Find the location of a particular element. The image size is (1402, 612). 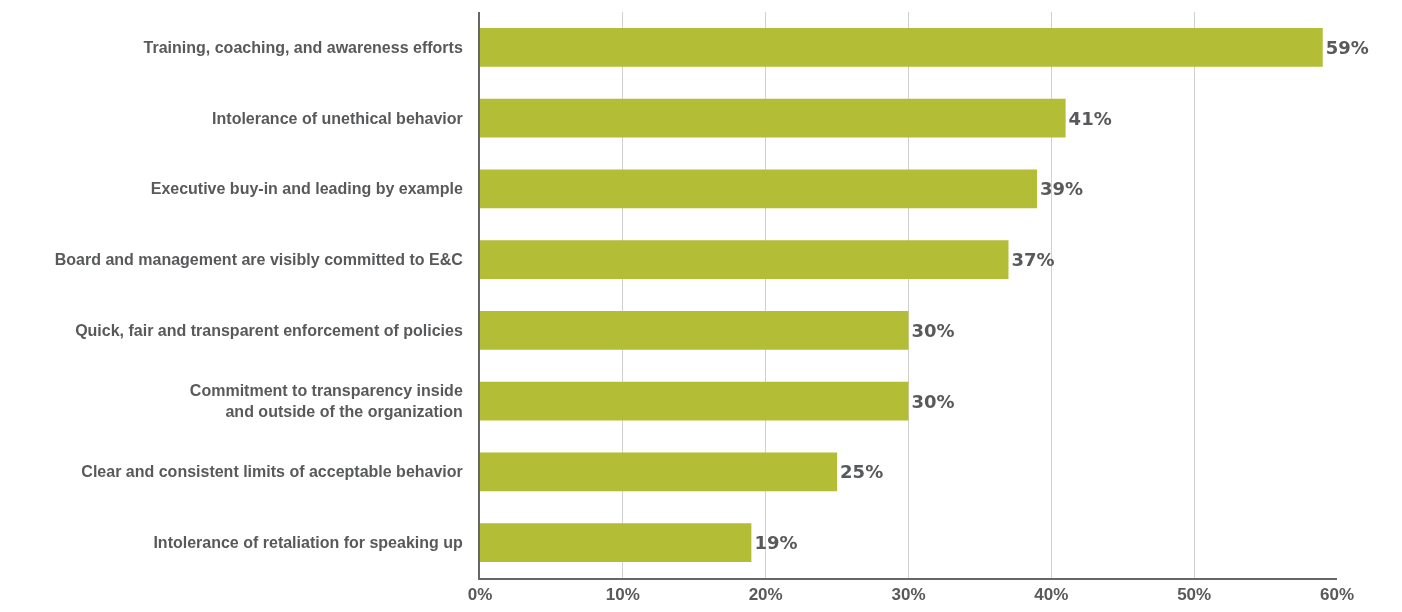

data-label: 39% is located at coordinates (1062, 189).